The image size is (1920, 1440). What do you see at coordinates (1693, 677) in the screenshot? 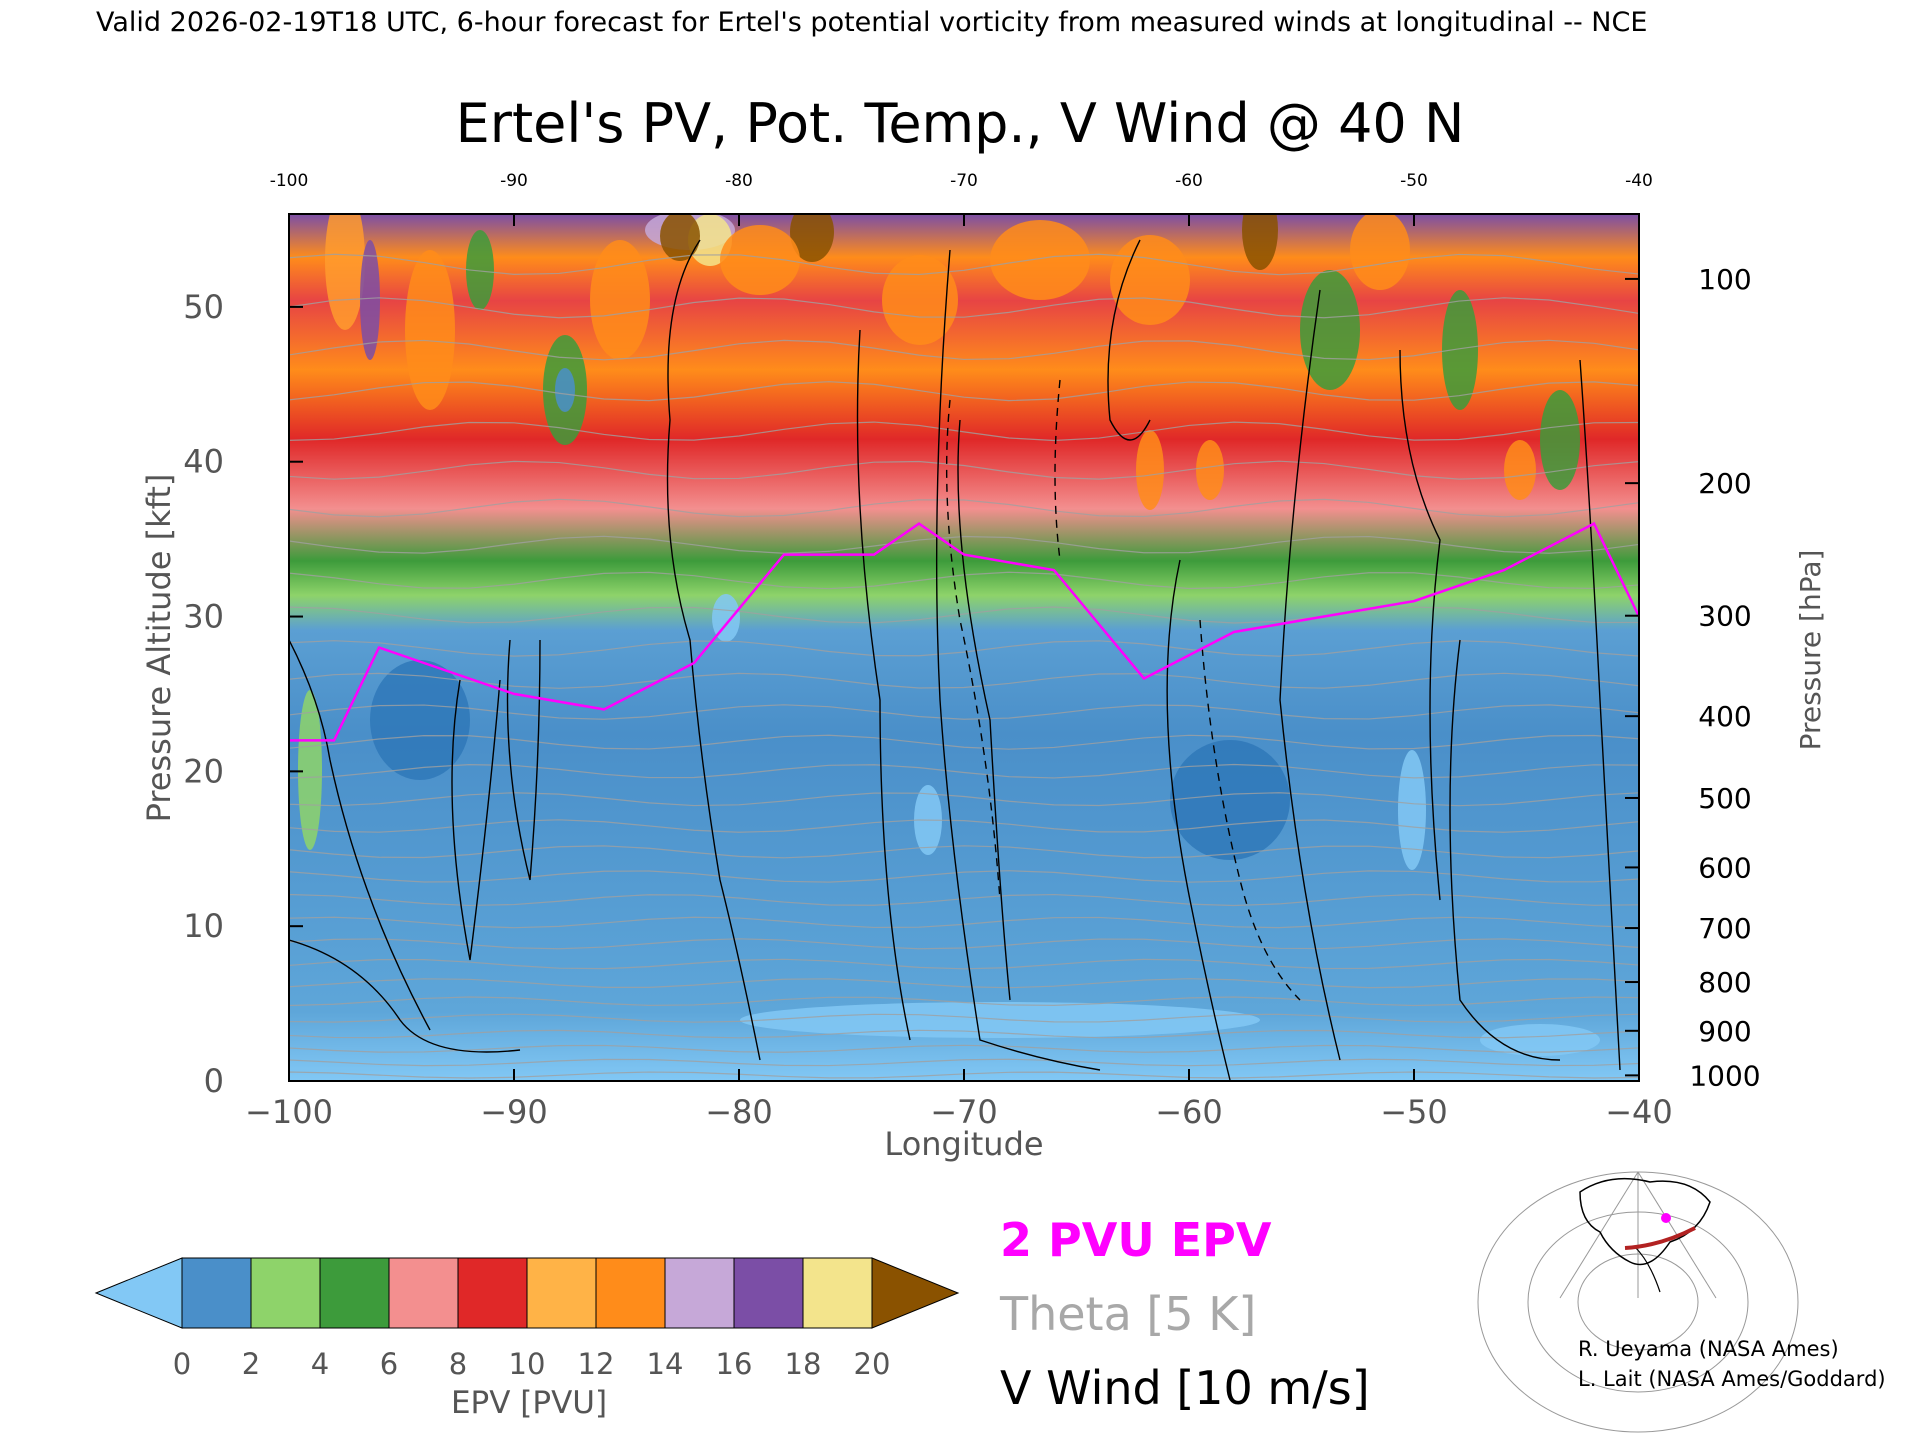
I see `pressure-axis: 100 200 300 400 500 600 700 800 900 1000` at bounding box center [1693, 677].